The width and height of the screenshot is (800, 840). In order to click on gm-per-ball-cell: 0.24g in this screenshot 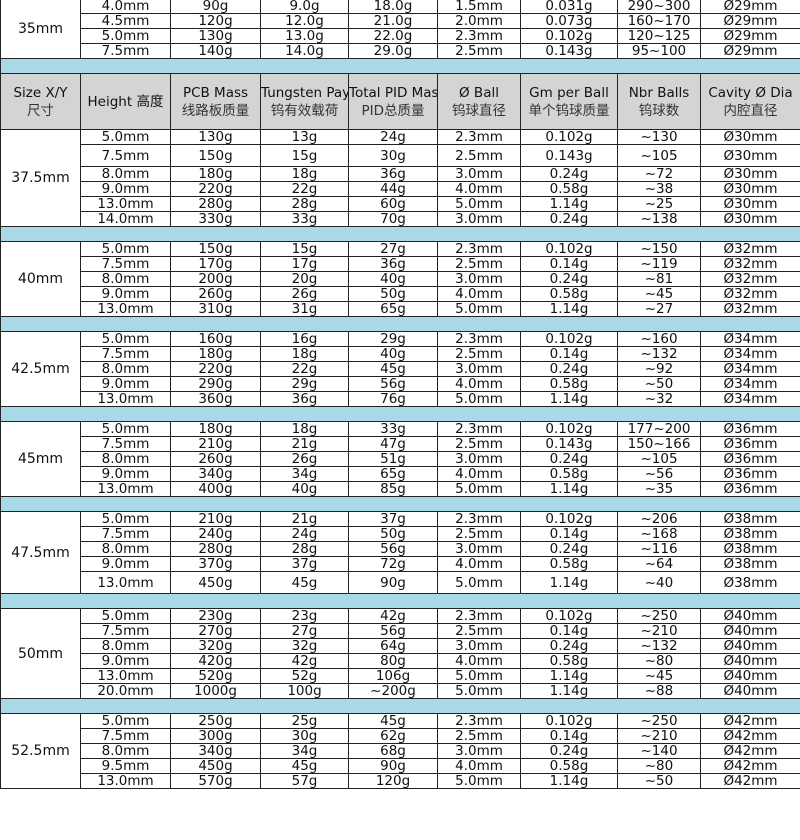, I will do `click(569, 459)`.